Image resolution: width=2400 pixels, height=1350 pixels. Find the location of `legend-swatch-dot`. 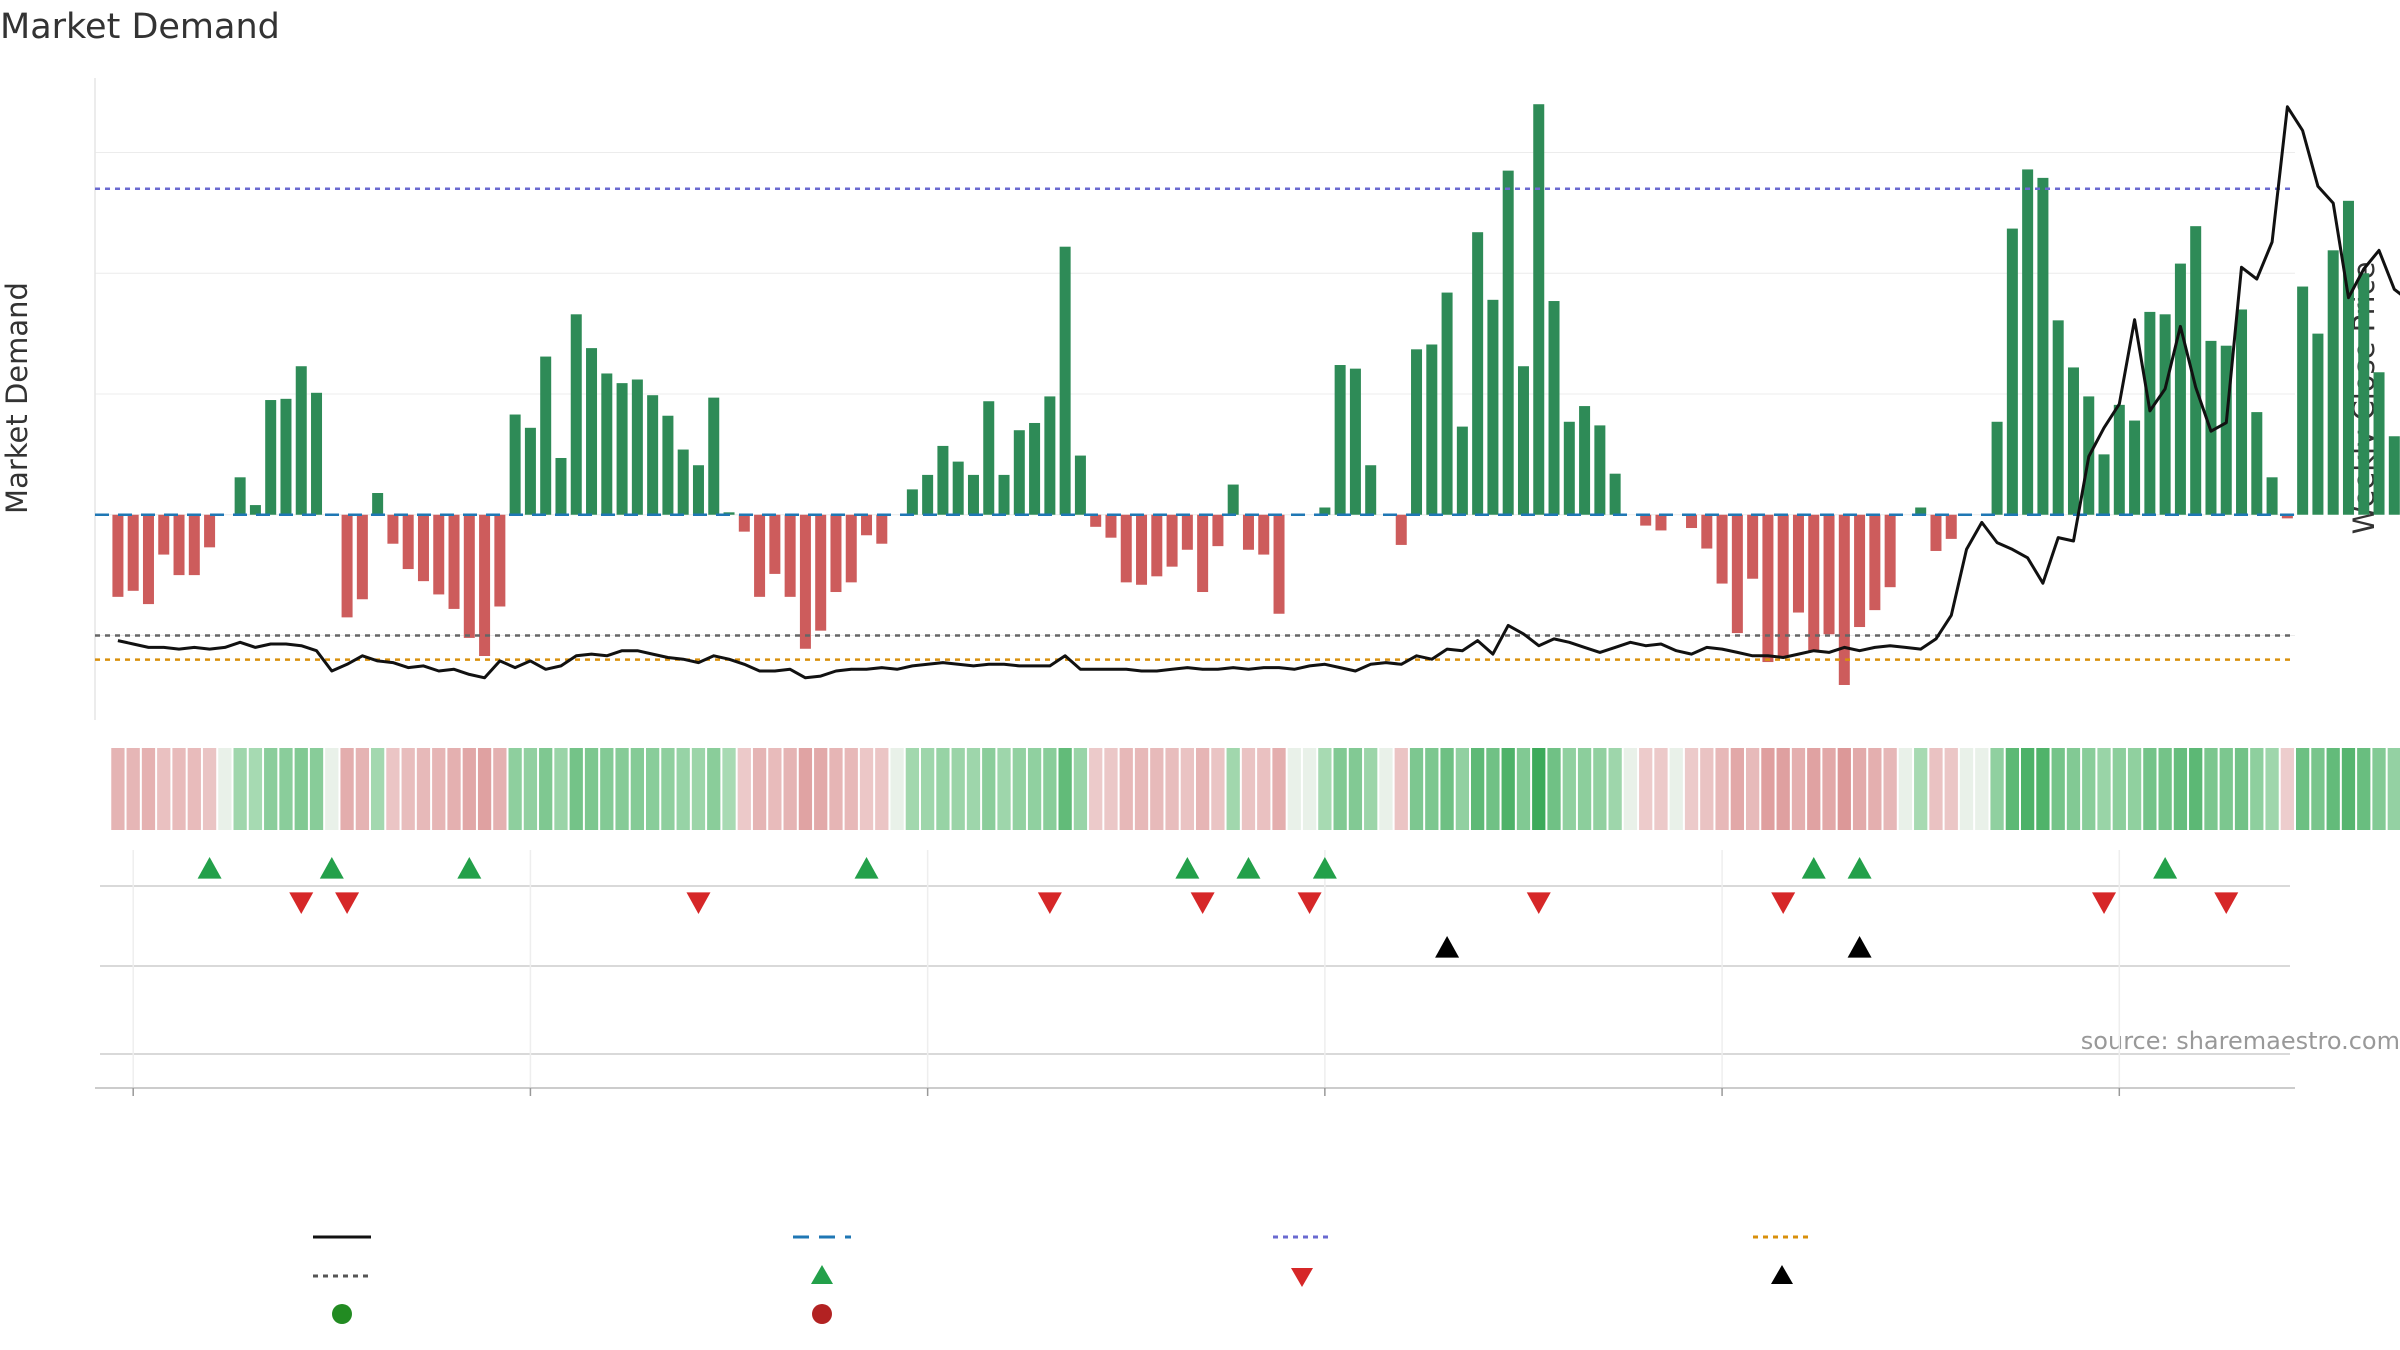

legend-swatch-dot is located at coordinates (342, 1314).